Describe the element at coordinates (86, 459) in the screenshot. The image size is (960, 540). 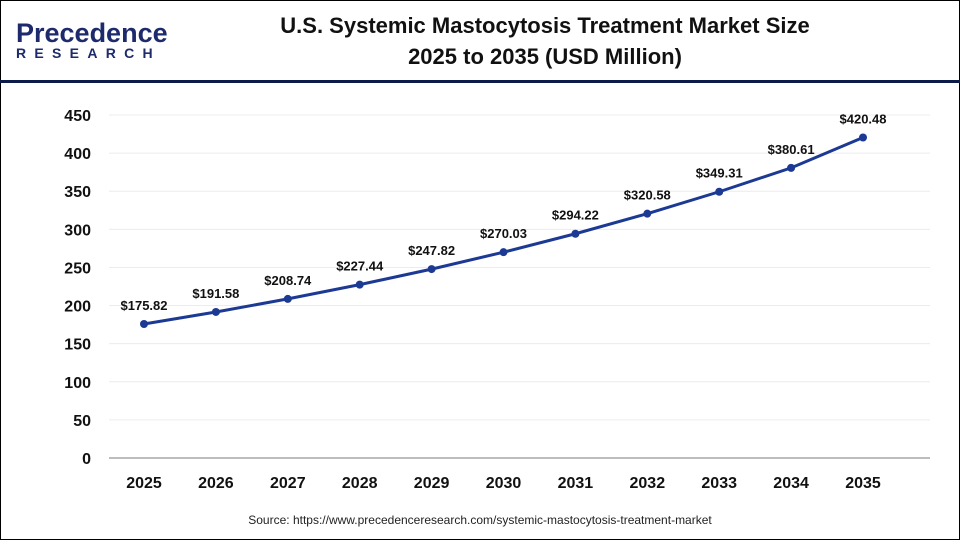
I see `y-tick-label: 0` at that location.